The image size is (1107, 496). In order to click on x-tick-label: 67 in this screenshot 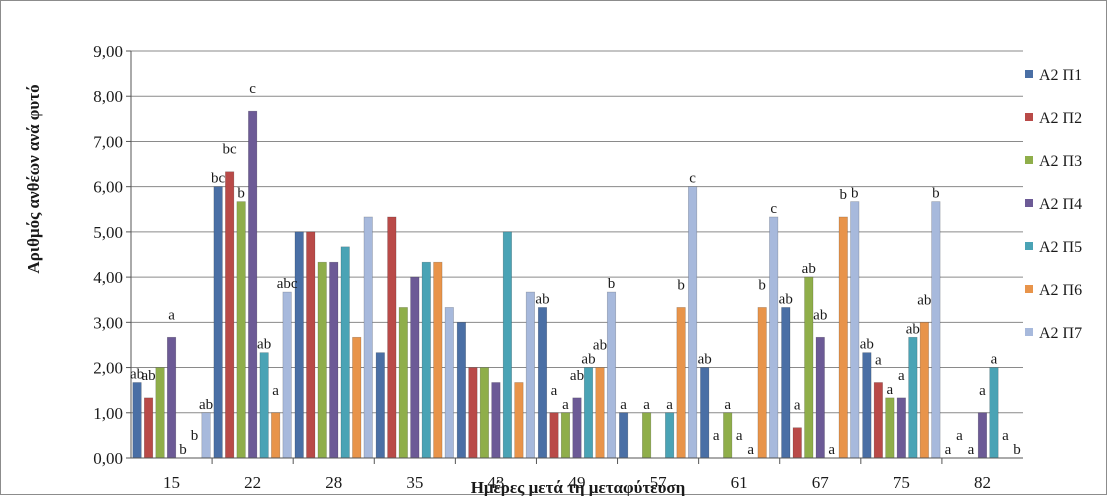, I will do `click(821, 482)`.